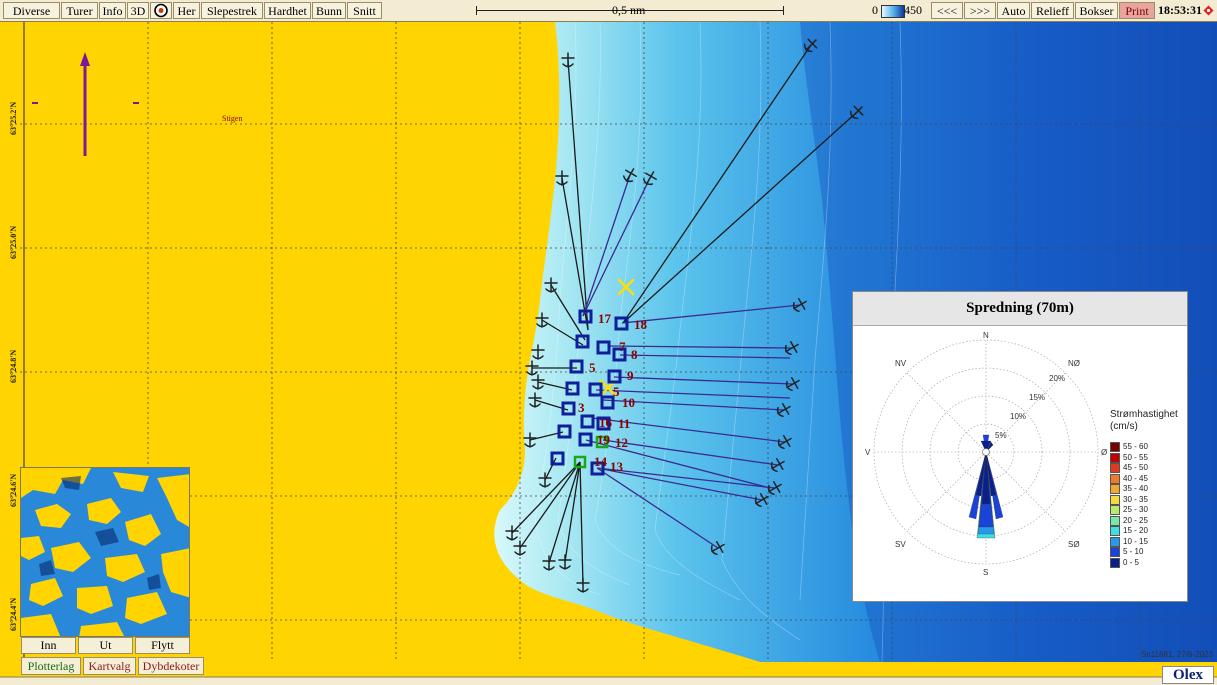 The width and height of the screenshot is (1217, 685). What do you see at coordinates (1126, 552) in the screenshot?
I see `legend-item: 5 - 10` at bounding box center [1126, 552].